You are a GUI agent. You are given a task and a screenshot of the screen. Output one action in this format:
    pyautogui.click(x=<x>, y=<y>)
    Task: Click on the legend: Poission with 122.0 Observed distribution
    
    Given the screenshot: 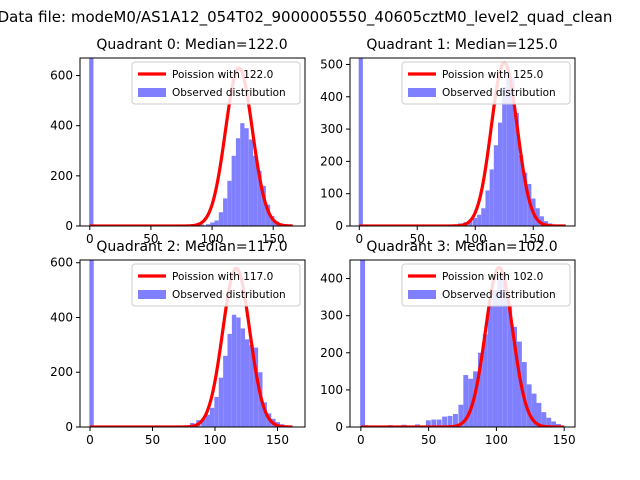 What is the action you would take?
    pyautogui.click(x=216, y=83)
    